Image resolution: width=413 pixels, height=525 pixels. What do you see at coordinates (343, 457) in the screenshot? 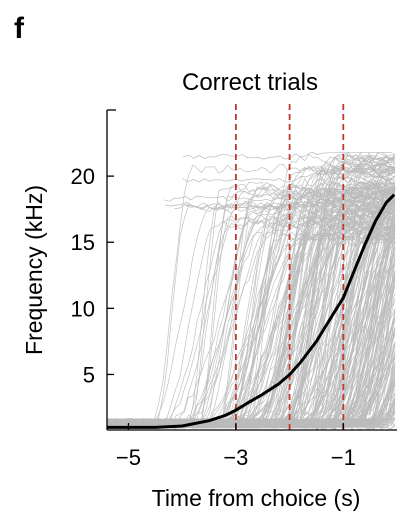
I see `x-tick-label: −1` at bounding box center [343, 457].